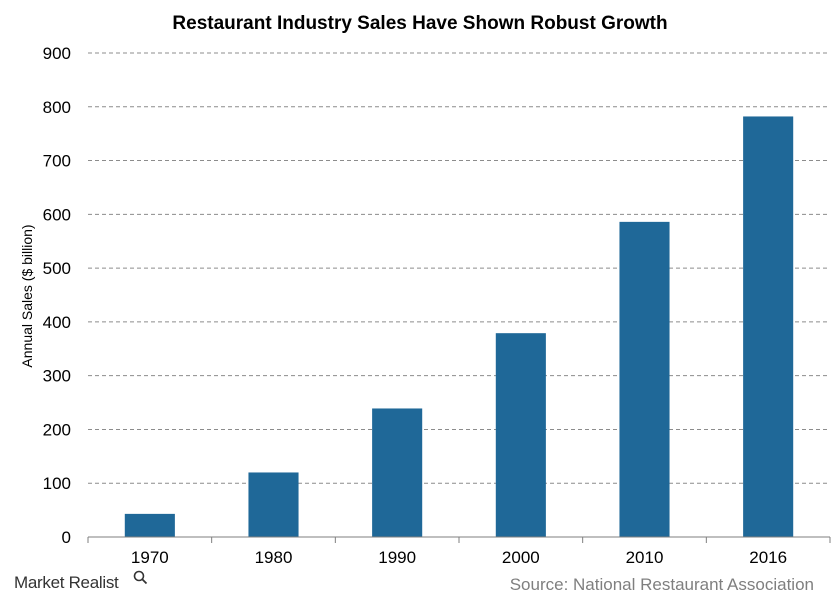  I want to click on bar-1970, so click(149, 525).